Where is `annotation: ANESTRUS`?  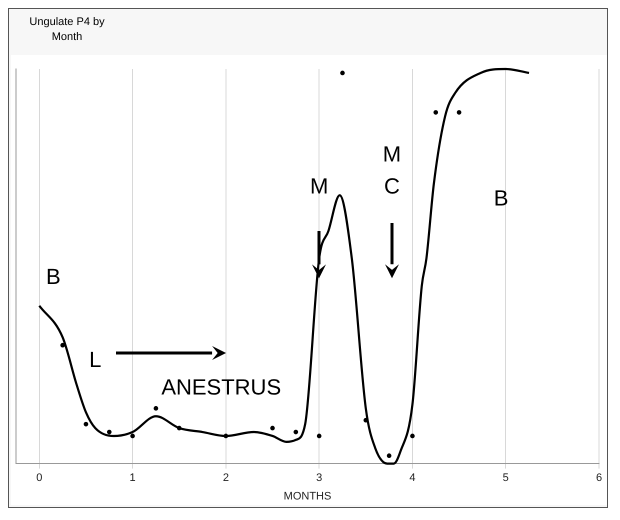
annotation: ANESTRUS is located at coordinates (221, 387).